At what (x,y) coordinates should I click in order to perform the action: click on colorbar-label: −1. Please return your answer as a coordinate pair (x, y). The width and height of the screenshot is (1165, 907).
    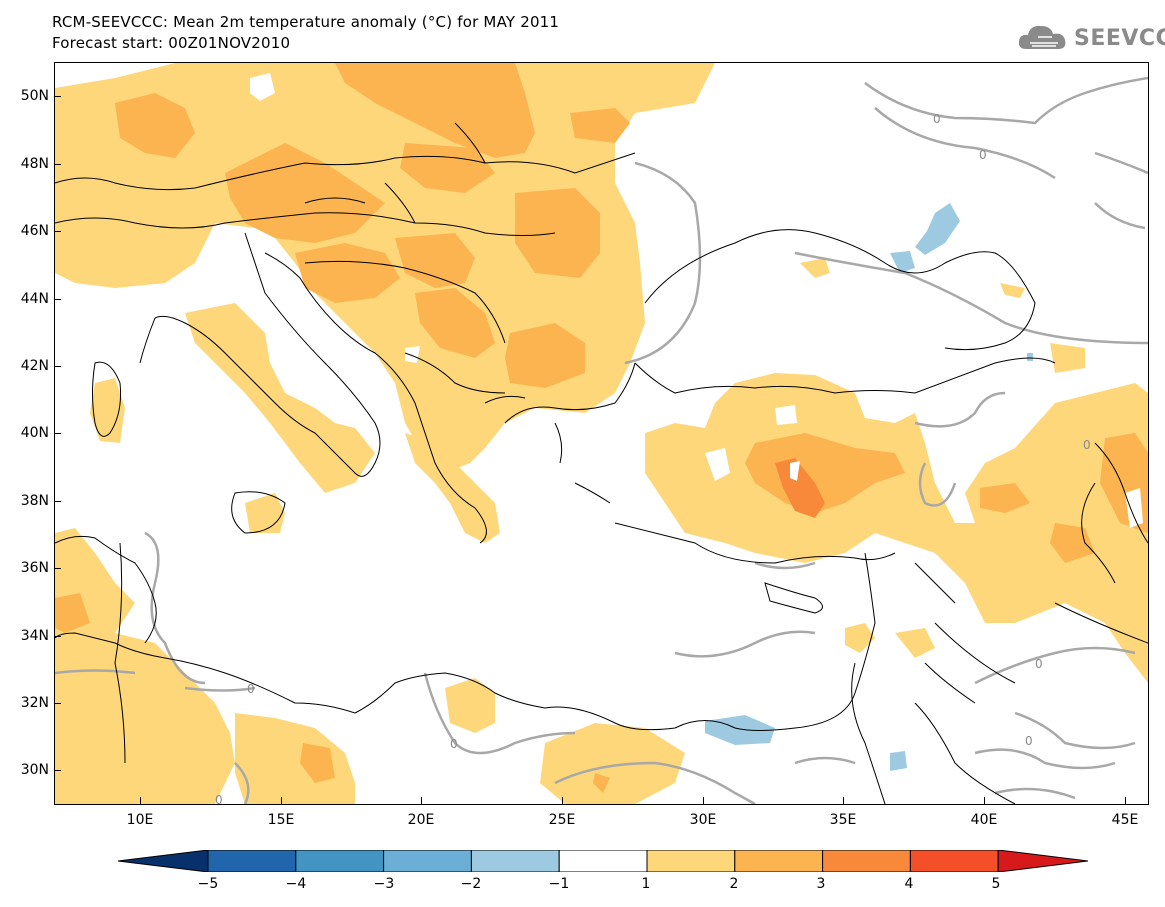
    Looking at the image, I should click on (559, 884).